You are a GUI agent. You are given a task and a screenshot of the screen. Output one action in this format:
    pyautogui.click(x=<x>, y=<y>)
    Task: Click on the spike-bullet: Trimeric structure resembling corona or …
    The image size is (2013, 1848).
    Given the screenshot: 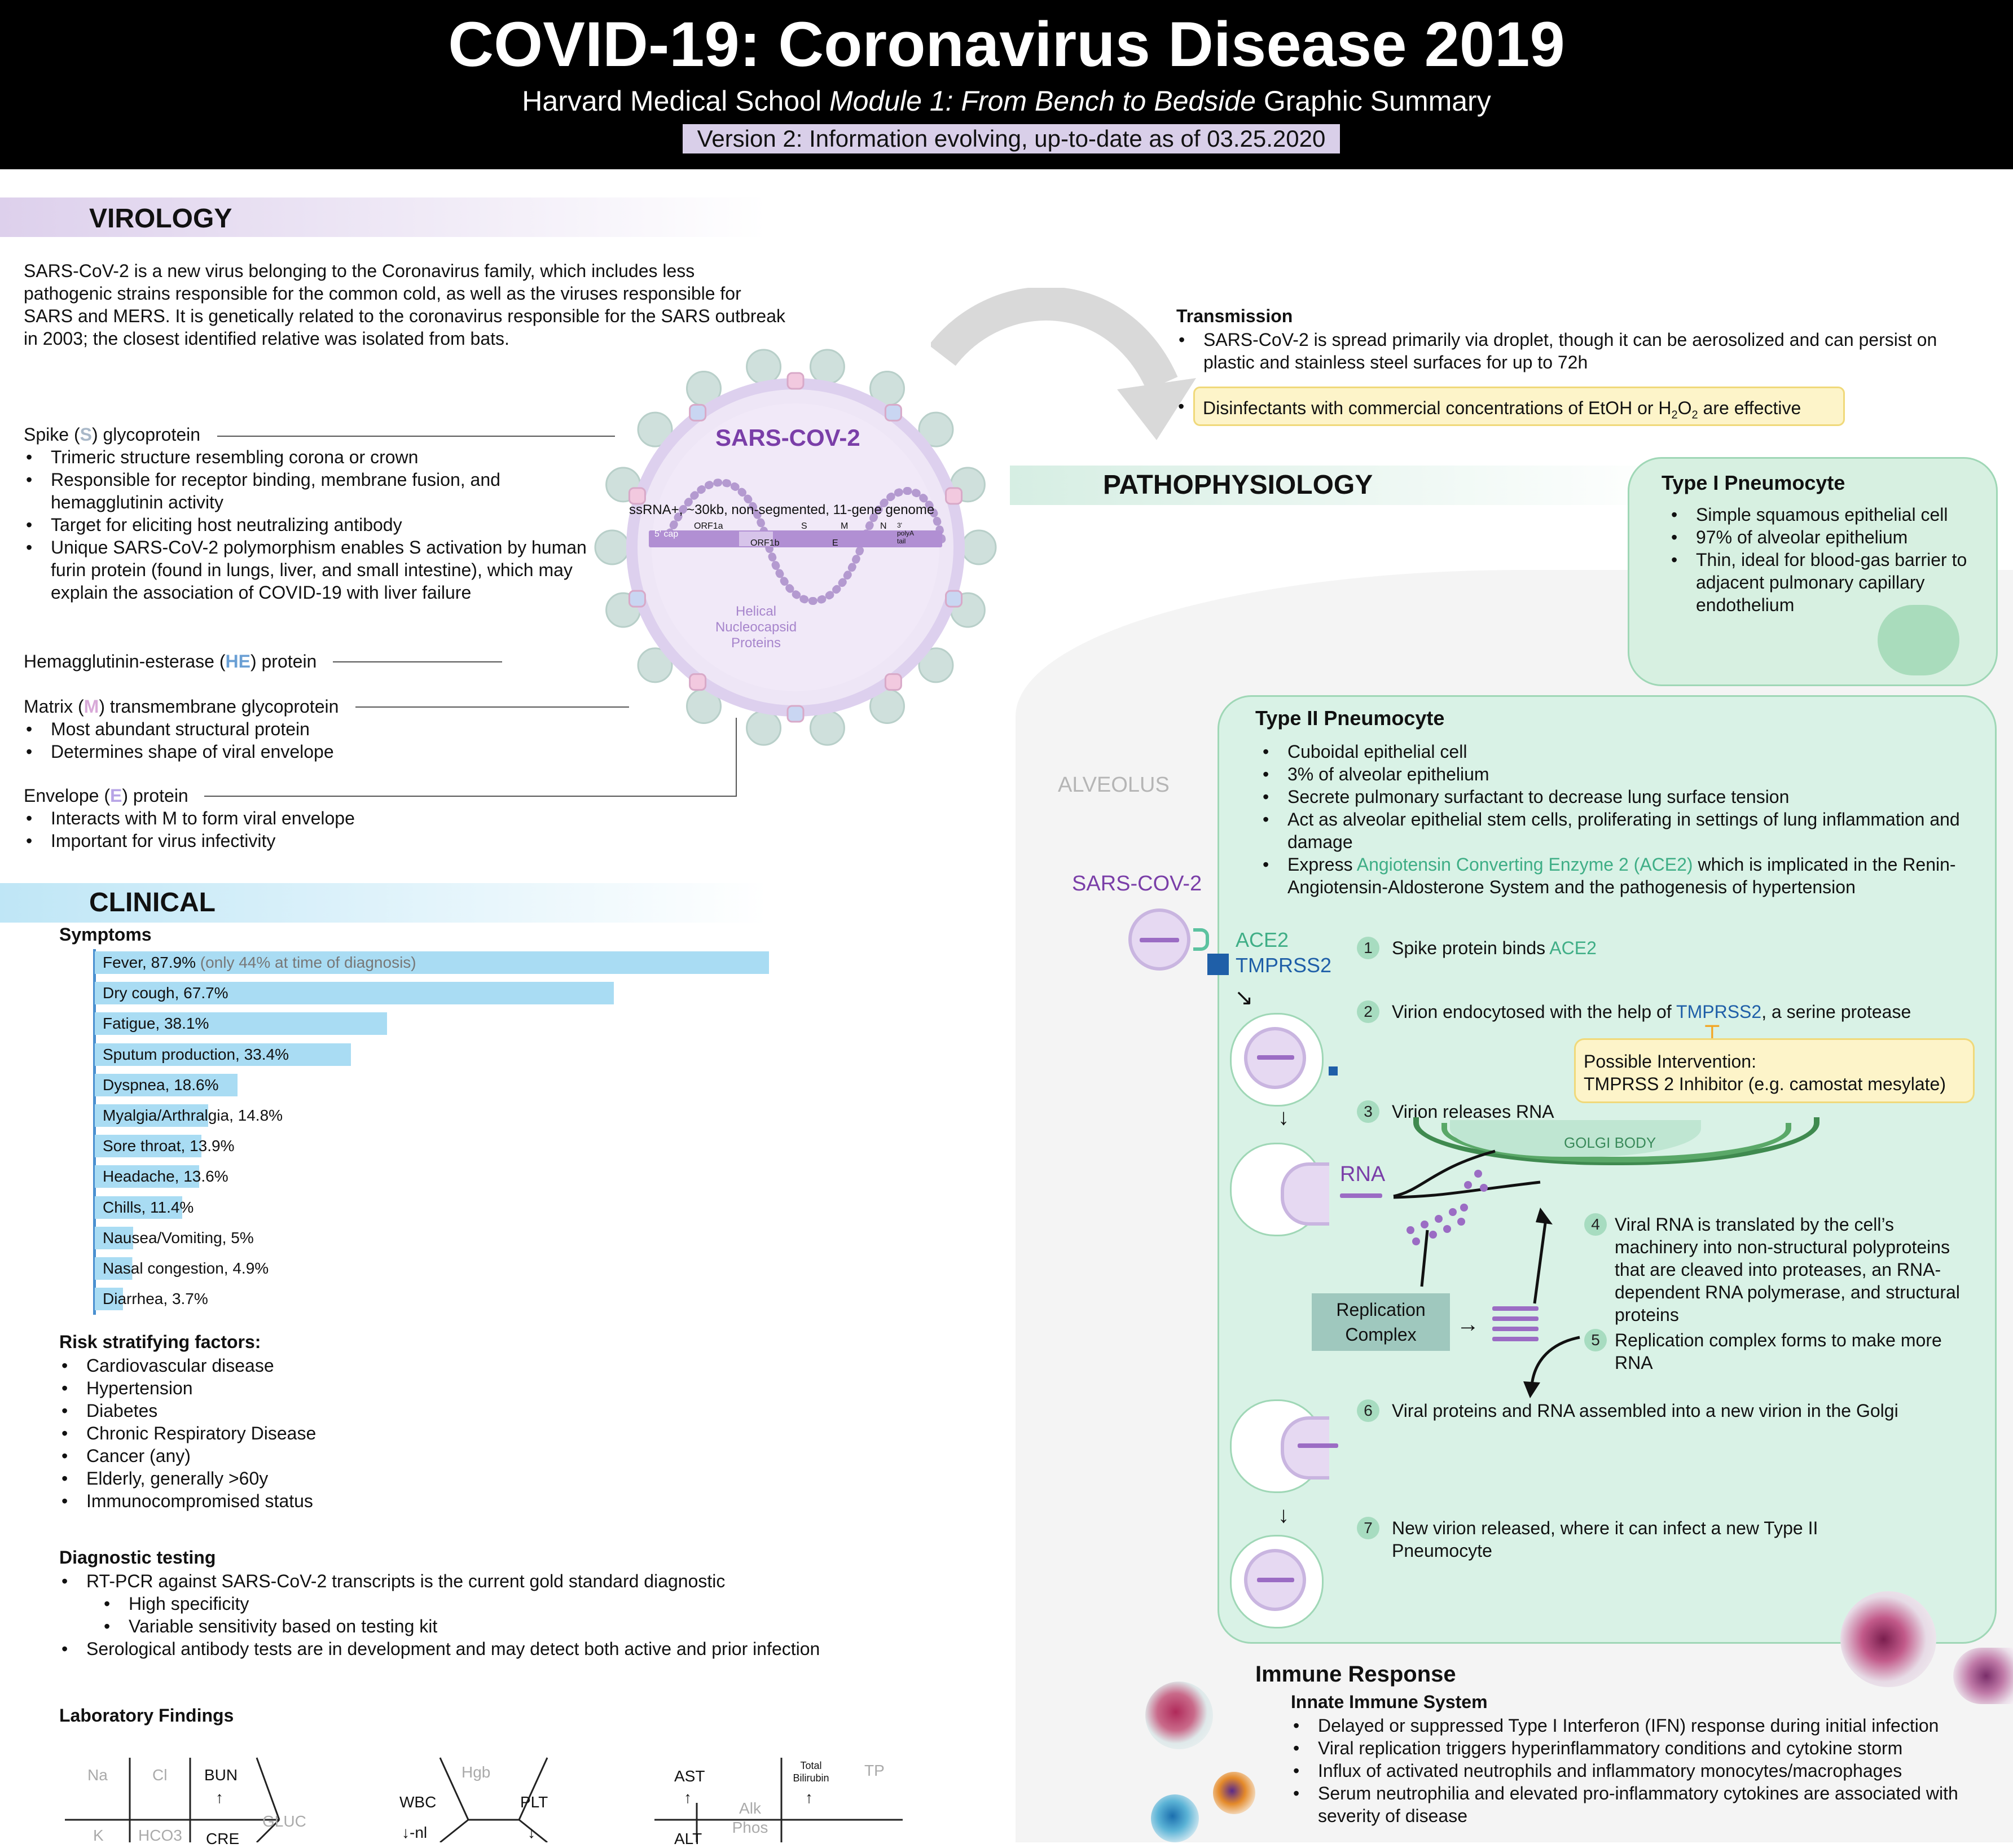 What is the action you would take?
    pyautogui.click(x=306, y=457)
    